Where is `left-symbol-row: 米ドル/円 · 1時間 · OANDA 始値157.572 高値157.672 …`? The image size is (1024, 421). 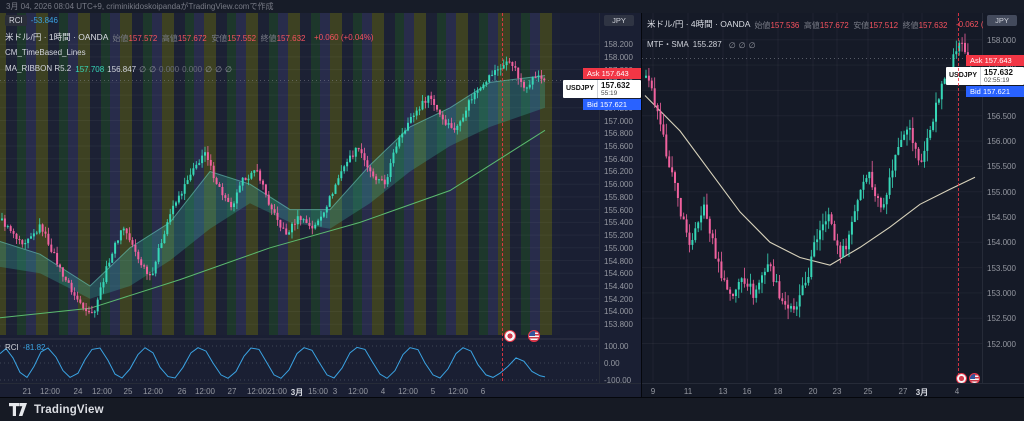
left-symbol-row: 米ドル/円 · 1時間 · OANDA 始値157.572 高値157.672 … is located at coordinates (189, 37).